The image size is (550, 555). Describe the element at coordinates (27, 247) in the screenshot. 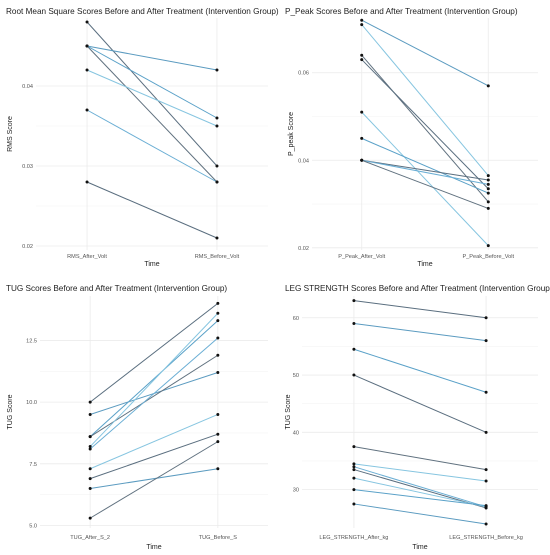

I see `y-tick-label: 0.02` at that location.